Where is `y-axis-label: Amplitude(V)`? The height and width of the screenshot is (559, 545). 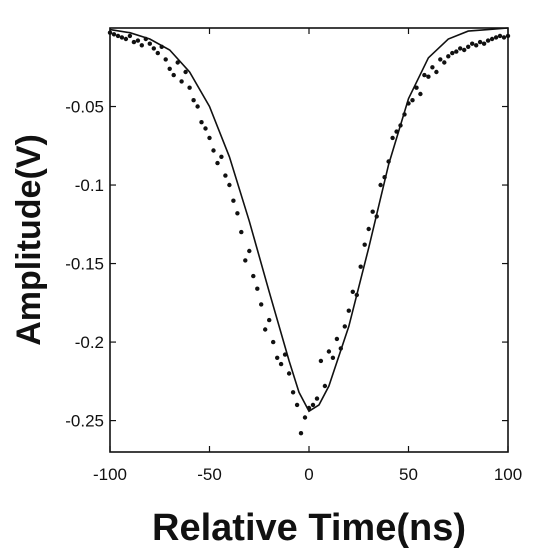
y-axis-label: Amplitude(V) is located at coordinates (29, 240).